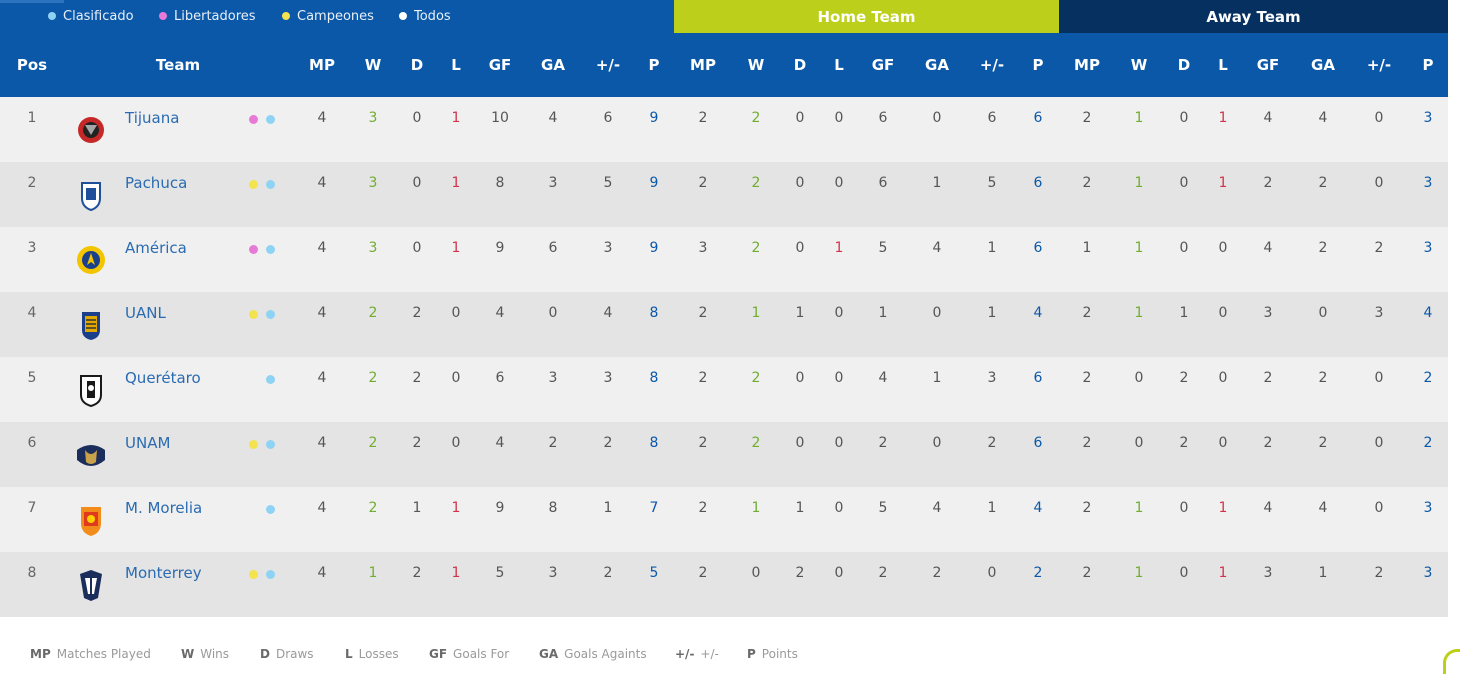 Image resolution: width=1460 pixels, height=674 pixels. Describe the element at coordinates (839, 247) in the screenshot. I see `cell-home-l: 1` at that location.